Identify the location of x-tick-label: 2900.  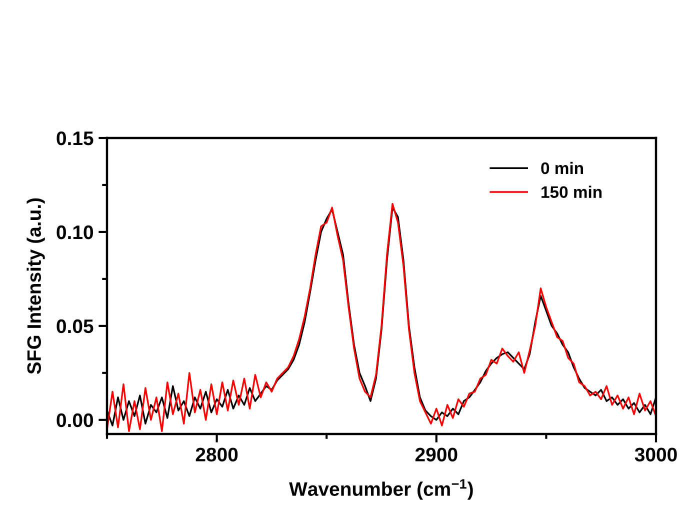
(436, 455).